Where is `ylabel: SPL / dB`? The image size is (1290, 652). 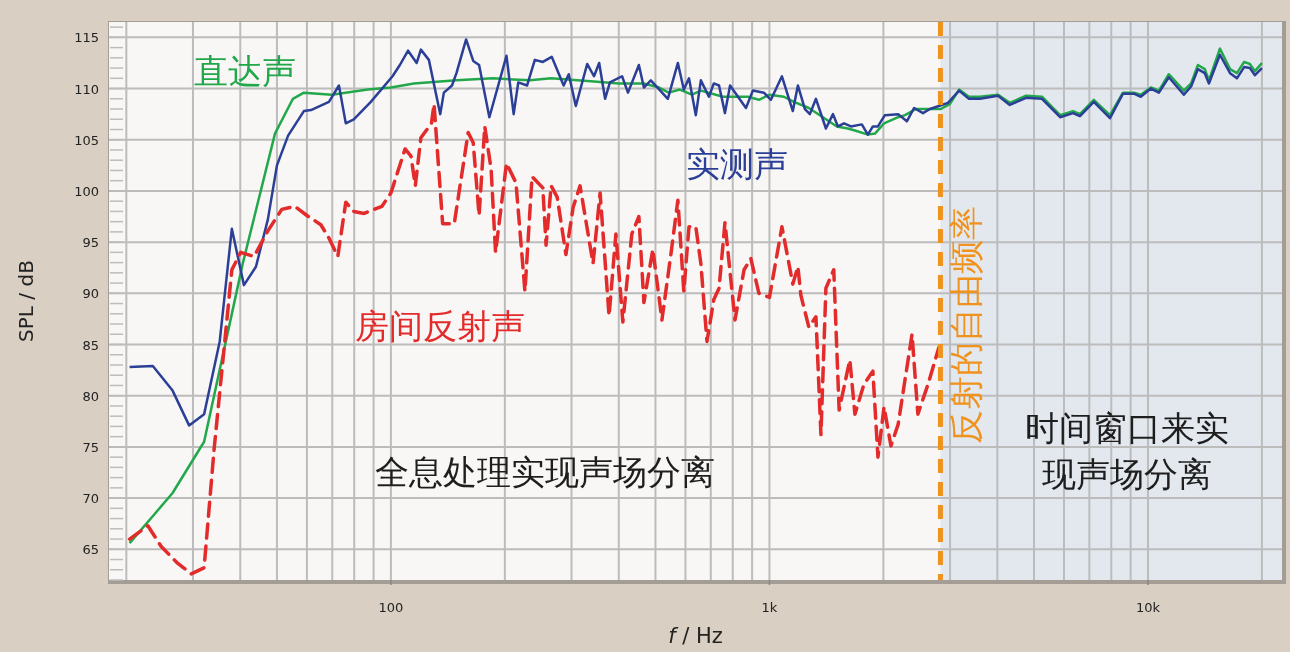
ylabel: SPL / dB is located at coordinates (26, 301).